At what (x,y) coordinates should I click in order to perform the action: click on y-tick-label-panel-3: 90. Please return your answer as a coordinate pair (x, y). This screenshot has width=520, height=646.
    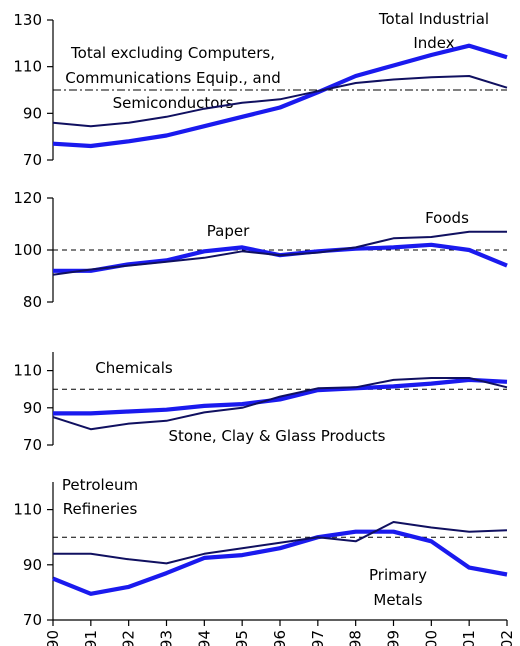
    Looking at the image, I should click on (32, 408).